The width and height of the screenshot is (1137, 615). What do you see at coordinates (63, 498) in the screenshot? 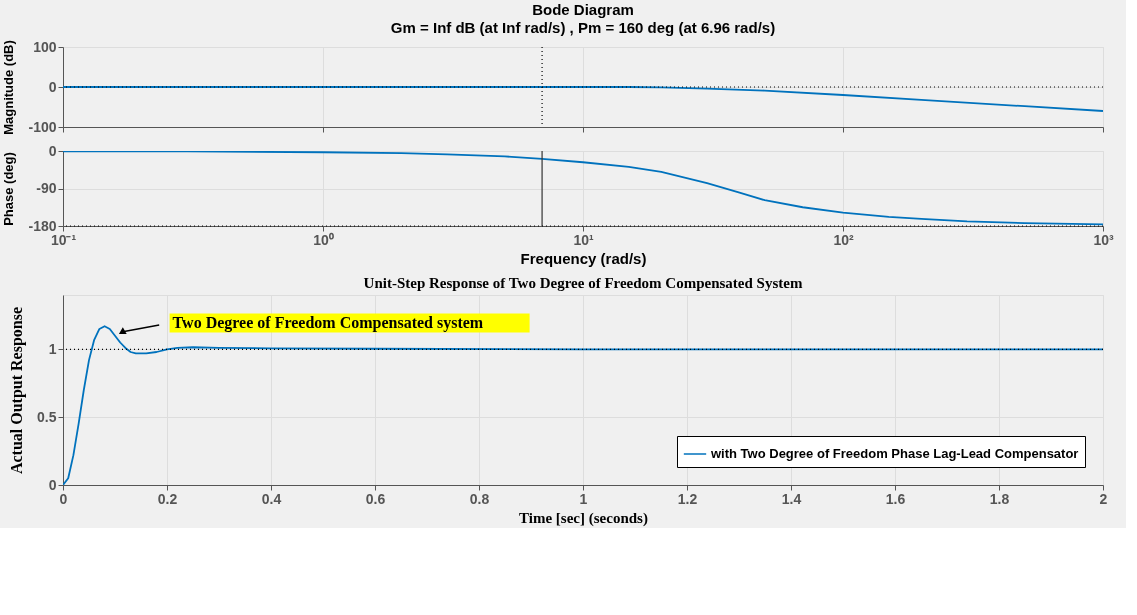
I see `x-tick-label: 0` at bounding box center [63, 498].